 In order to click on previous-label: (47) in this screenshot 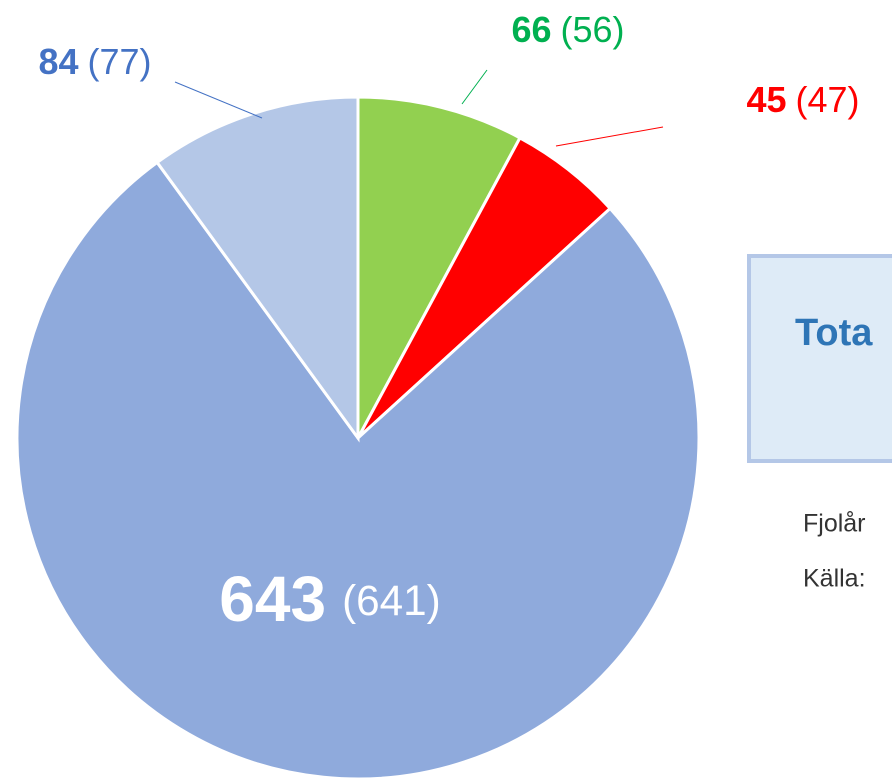, I will do `click(828, 99)`.